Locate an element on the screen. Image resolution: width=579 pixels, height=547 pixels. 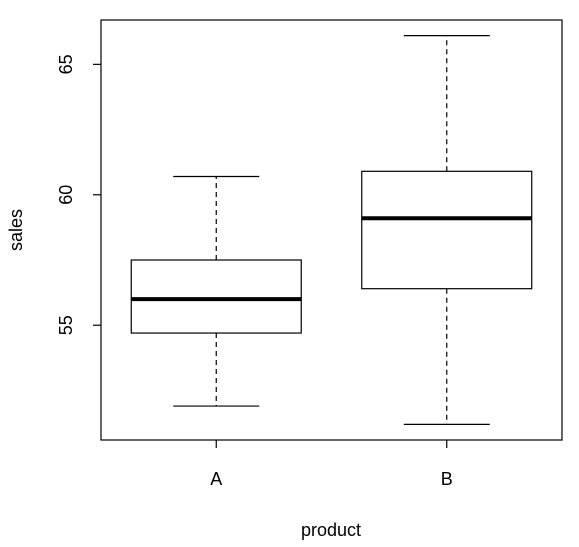
x-axis-label: product is located at coordinates (331, 530).